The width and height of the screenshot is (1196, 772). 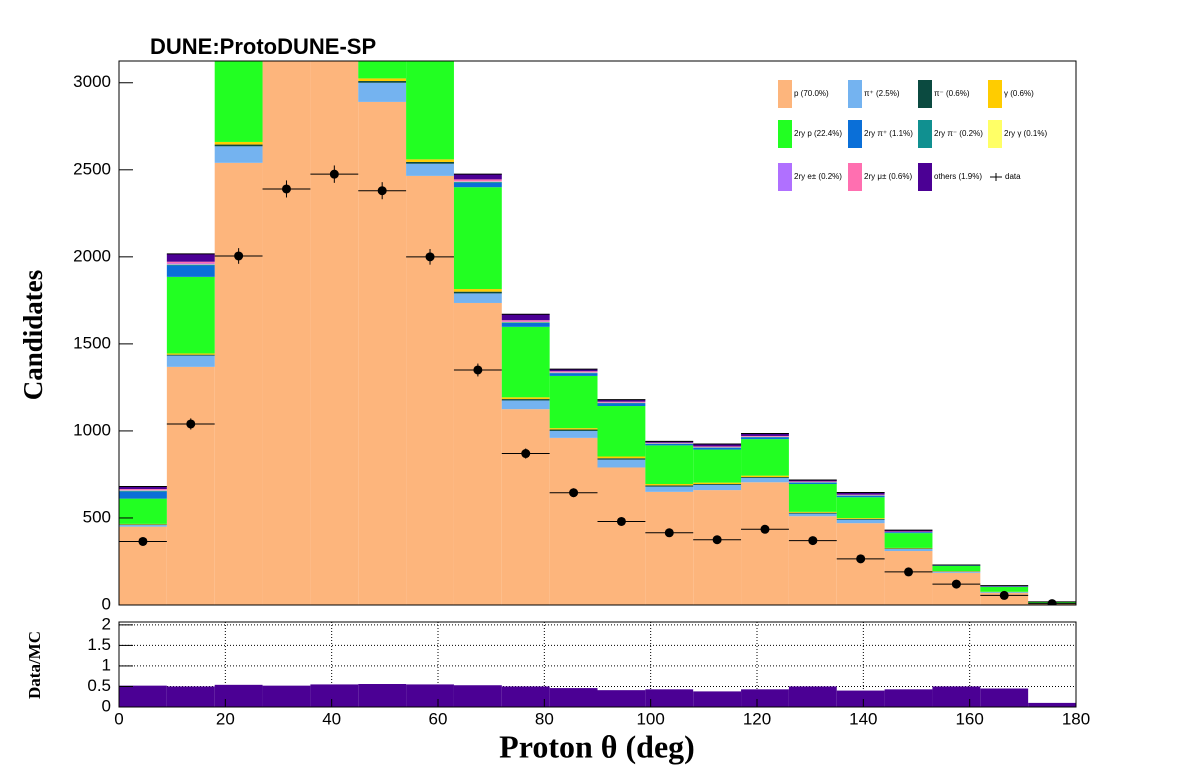 I want to click on ratio-frame, so click(x=597, y=664).